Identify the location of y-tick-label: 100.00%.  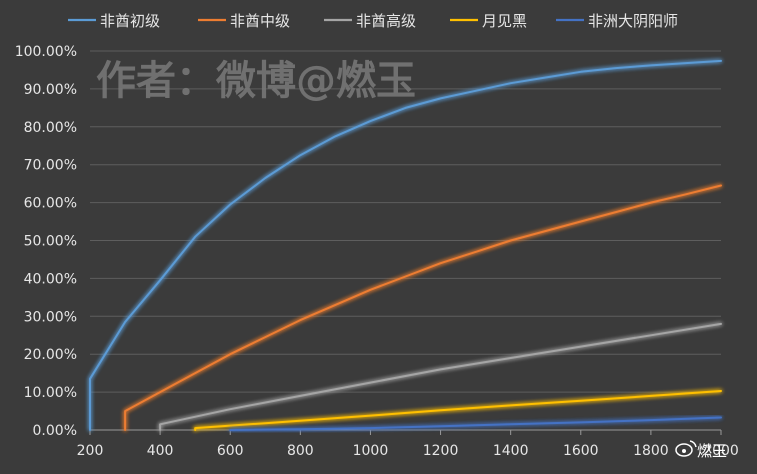
(46, 52).